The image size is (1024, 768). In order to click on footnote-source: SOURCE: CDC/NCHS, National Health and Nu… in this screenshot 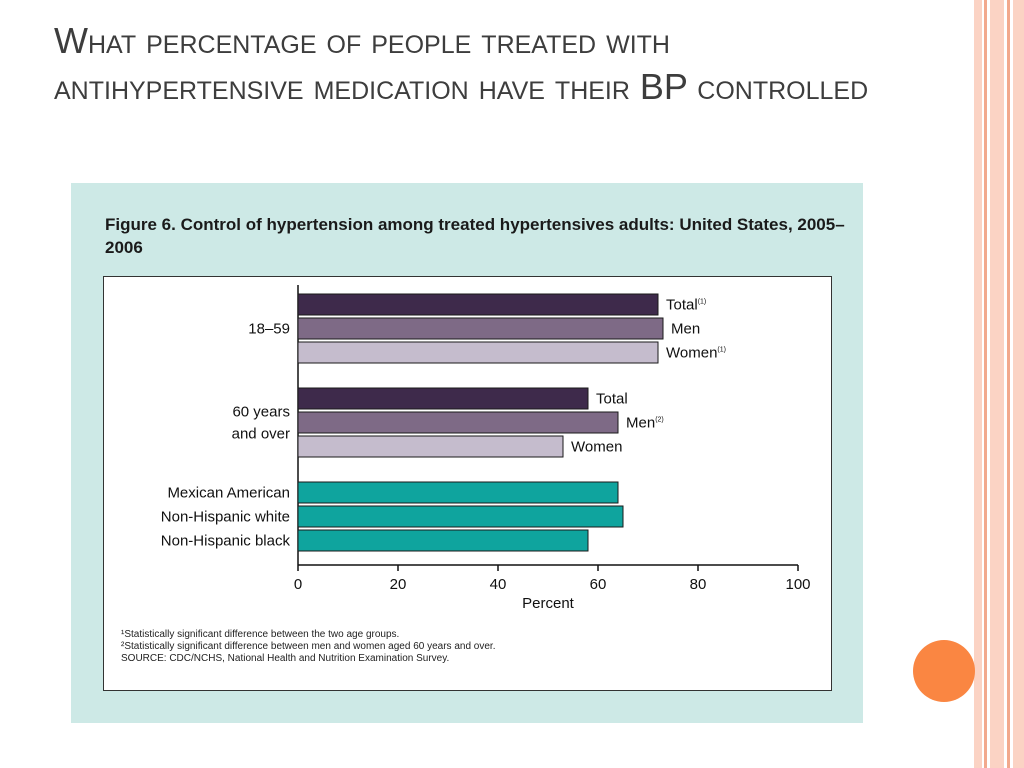, I will do `click(285, 658)`.